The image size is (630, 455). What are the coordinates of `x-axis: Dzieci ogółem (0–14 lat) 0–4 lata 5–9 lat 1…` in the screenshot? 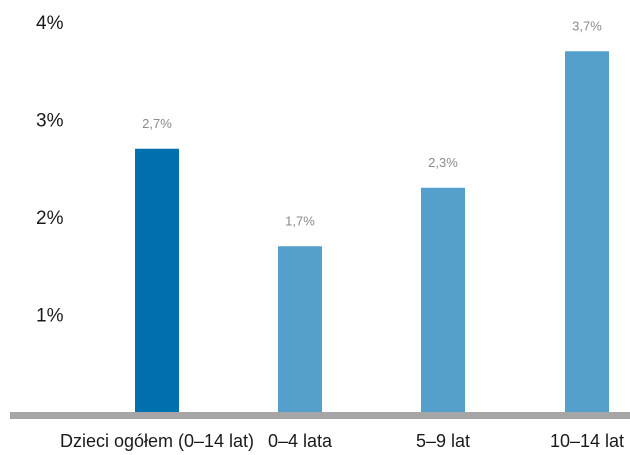 It's located at (342, 441).